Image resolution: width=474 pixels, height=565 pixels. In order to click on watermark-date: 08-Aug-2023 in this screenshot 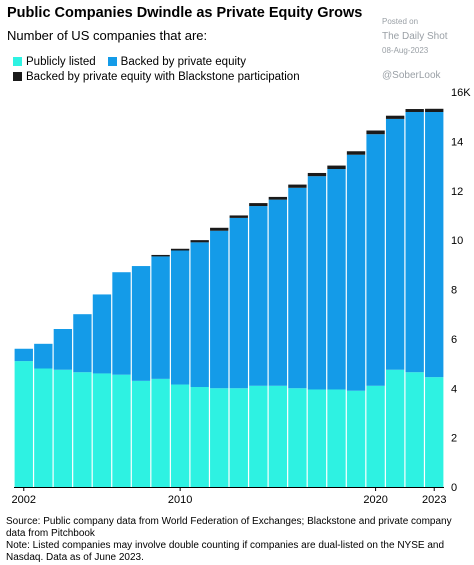, I will do `click(405, 50)`.